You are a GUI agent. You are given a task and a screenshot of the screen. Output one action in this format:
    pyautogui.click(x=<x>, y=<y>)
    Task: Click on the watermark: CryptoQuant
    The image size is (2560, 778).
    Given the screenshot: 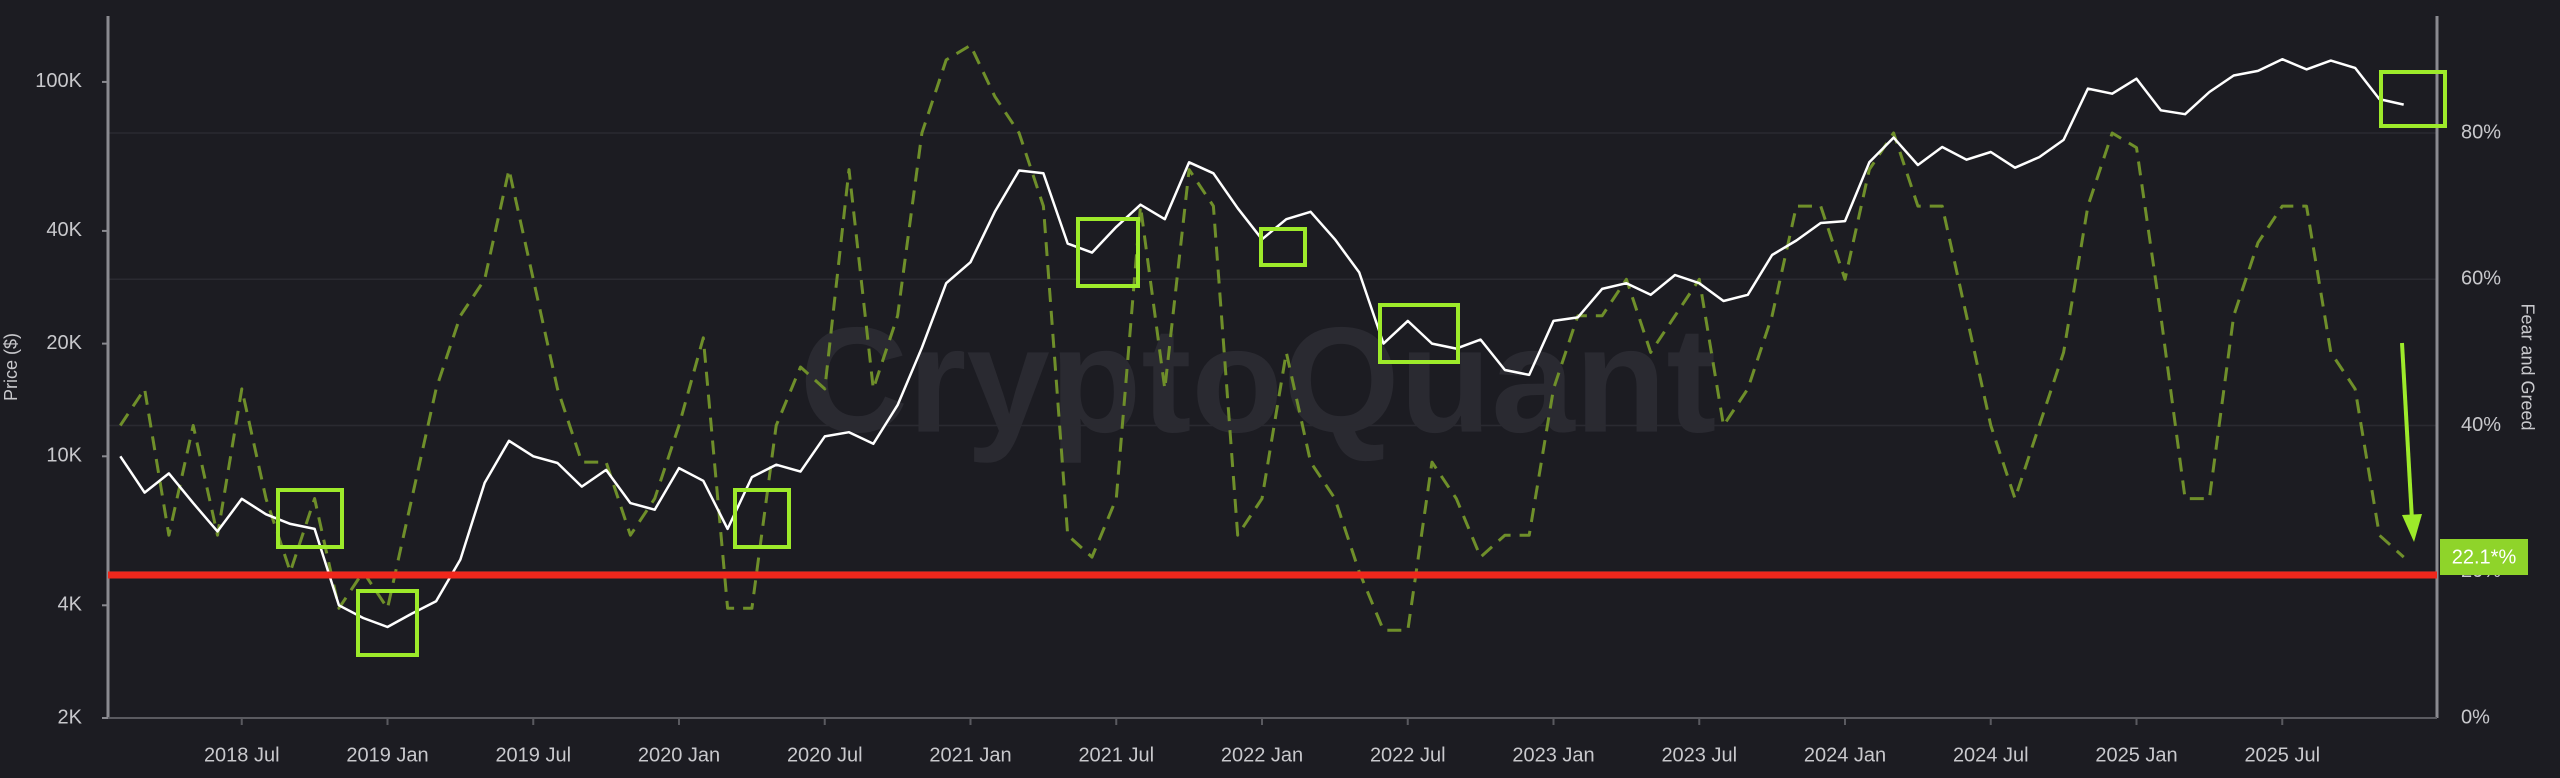 What is the action you would take?
    pyautogui.click(x=1258, y=380)
    